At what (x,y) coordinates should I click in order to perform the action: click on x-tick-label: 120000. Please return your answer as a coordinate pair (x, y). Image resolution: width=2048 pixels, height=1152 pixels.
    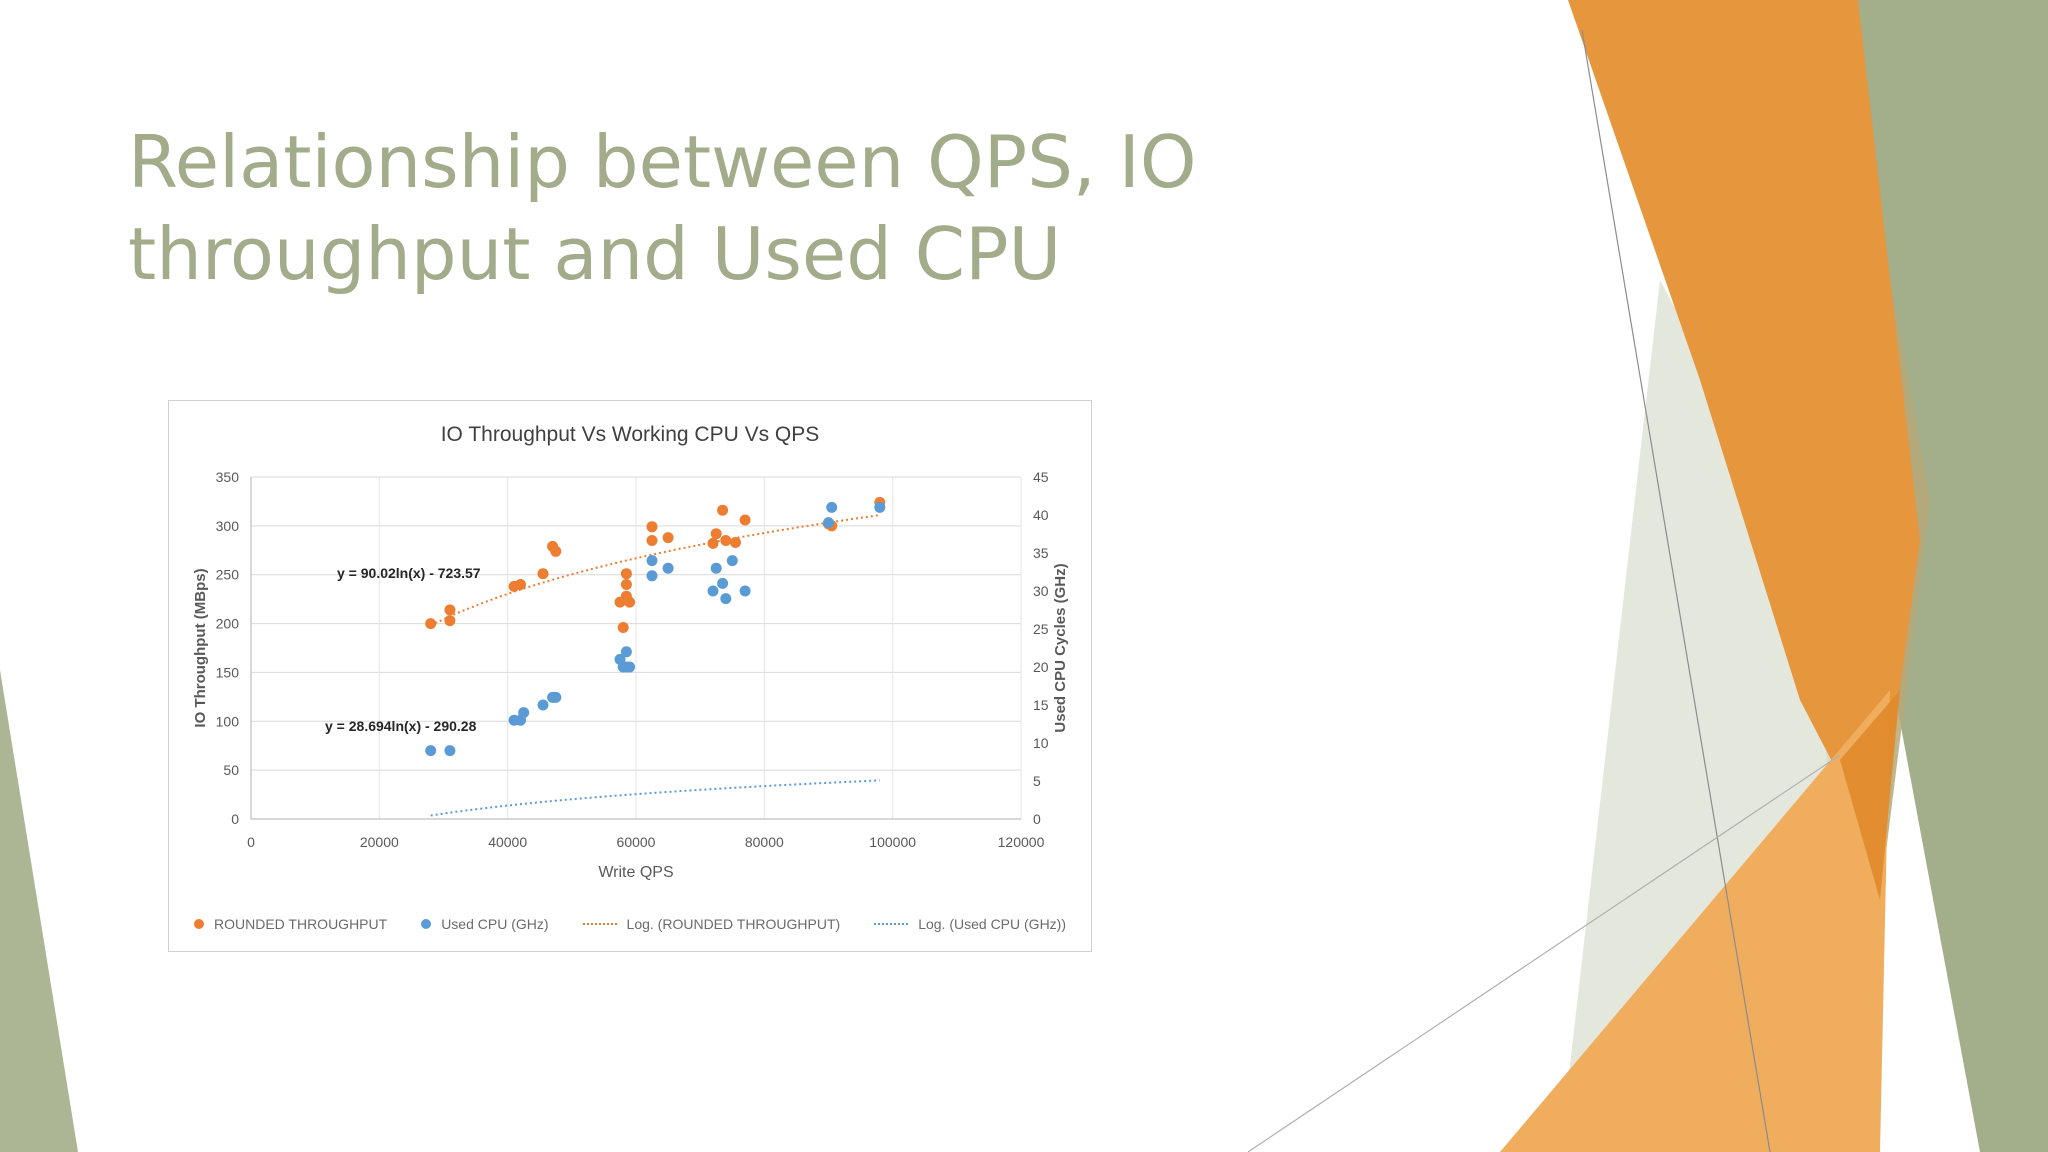
    Looking at the image, I should click on (1021, 842).